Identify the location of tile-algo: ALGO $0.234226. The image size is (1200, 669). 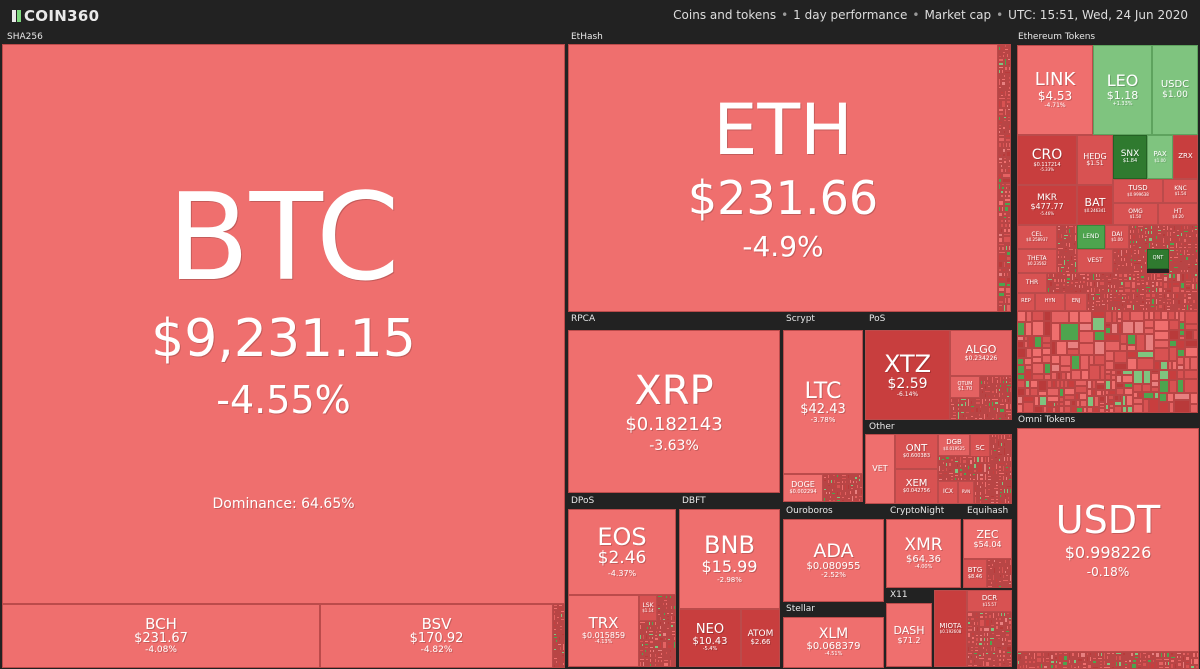
(981, 353).